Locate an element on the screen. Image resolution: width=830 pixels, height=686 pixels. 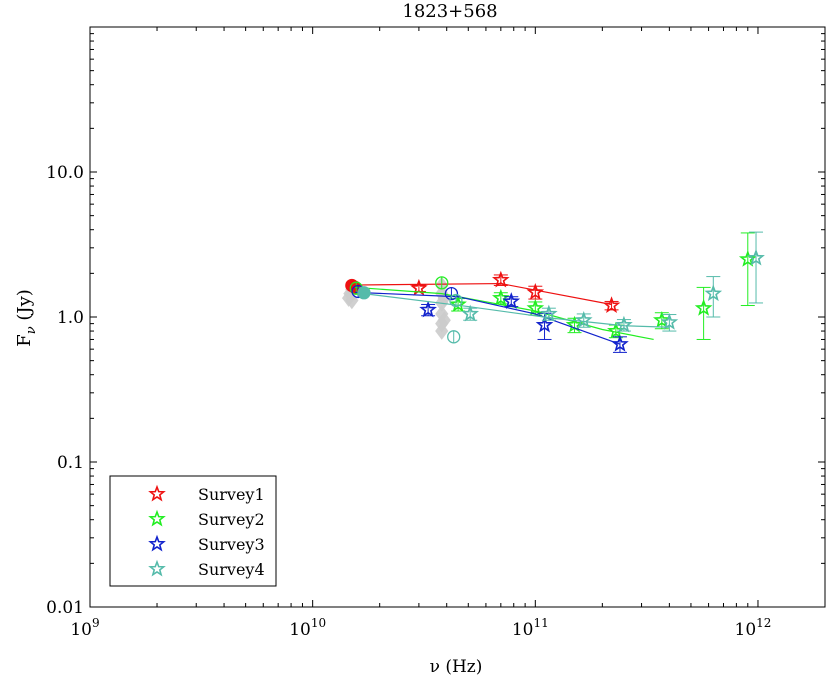
legend-label-survey4: Survey4 is located at coordinates (231, 569).